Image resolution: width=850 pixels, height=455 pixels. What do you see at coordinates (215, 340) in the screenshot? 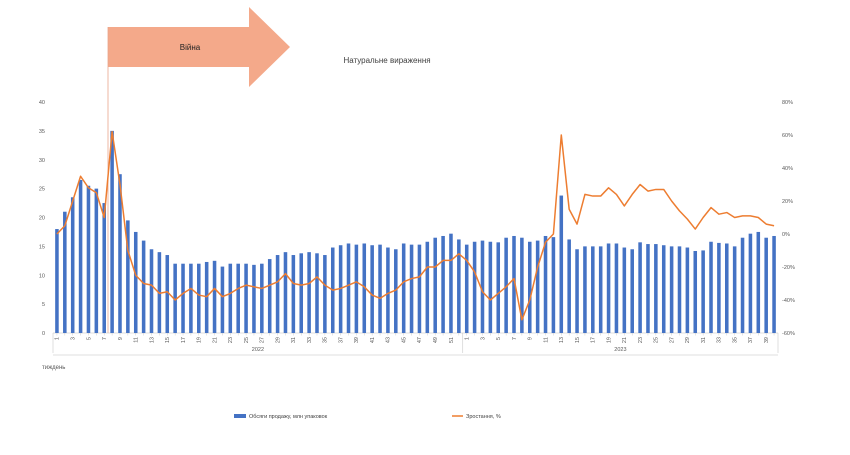
I see `x-tick-label: 21` at bounding box center [215, 340].